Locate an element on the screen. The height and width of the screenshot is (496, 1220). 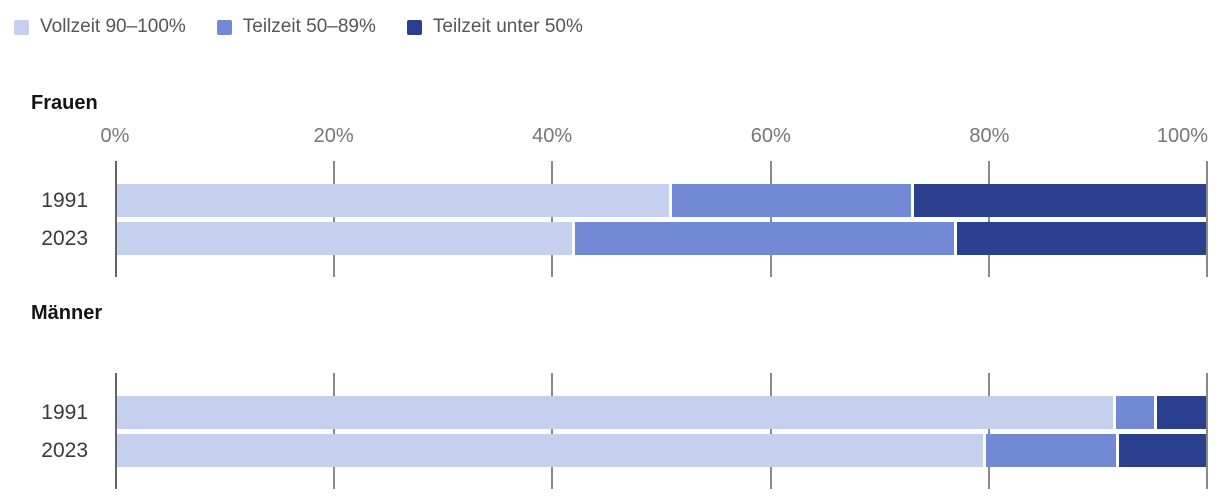
axis-tick-label: 60% is located at coordinates (770, 136).